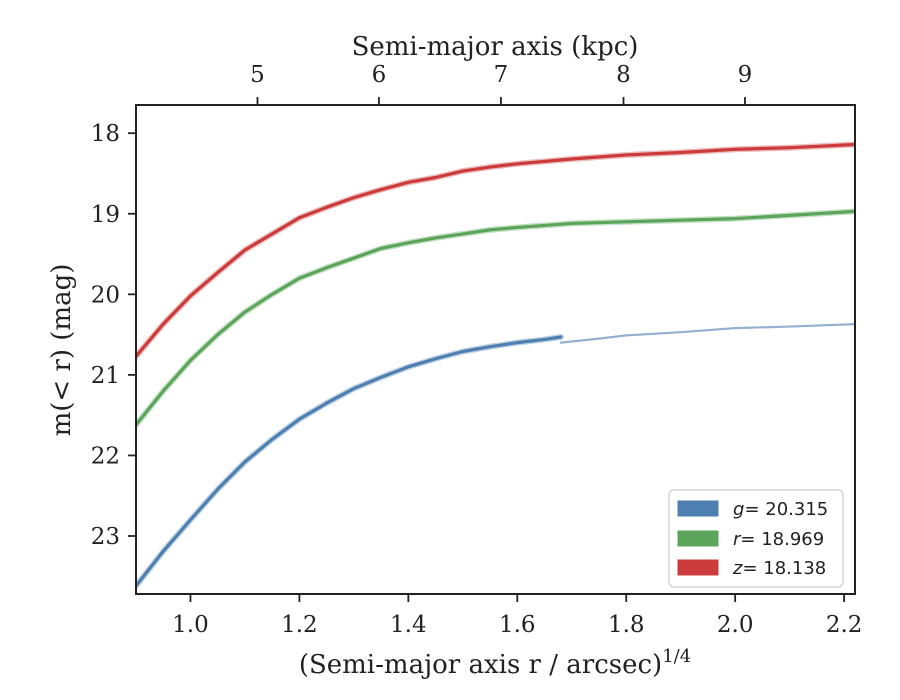  I want to click on legend: g= 20.315 r= 18.969 z= 18.138, so click(756, 538).